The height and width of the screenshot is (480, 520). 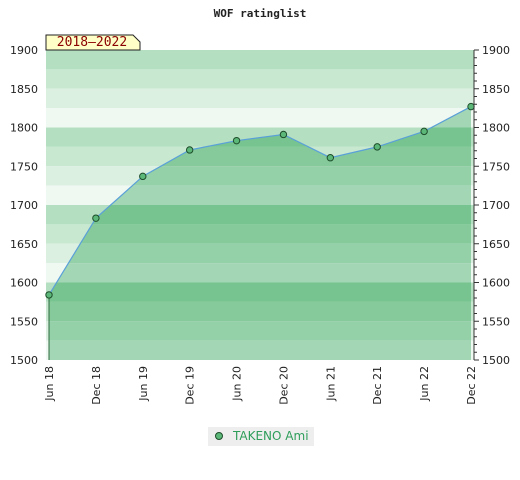 I want to click on y-tick-label-right: 1850, so click(x=496, y=89).